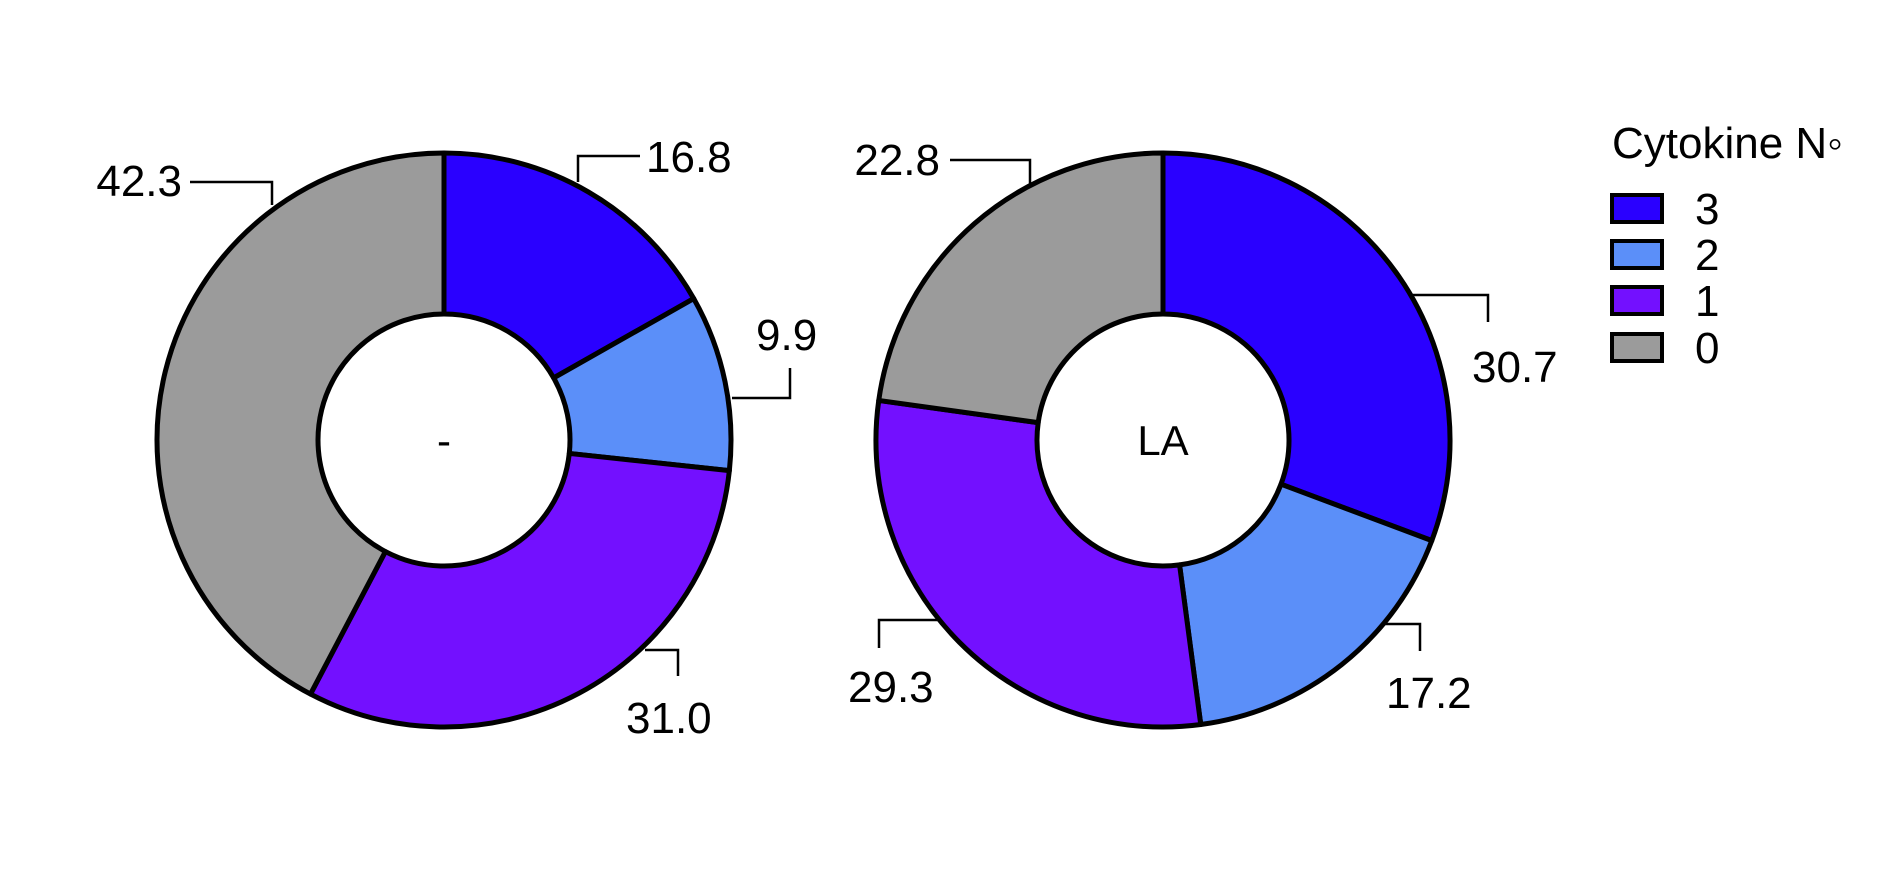 The image size is (1879, 874). Describe the element at coordinates (1727, 143) in the screenshot. I see `legend-title: Cytokine N◦` at that location.